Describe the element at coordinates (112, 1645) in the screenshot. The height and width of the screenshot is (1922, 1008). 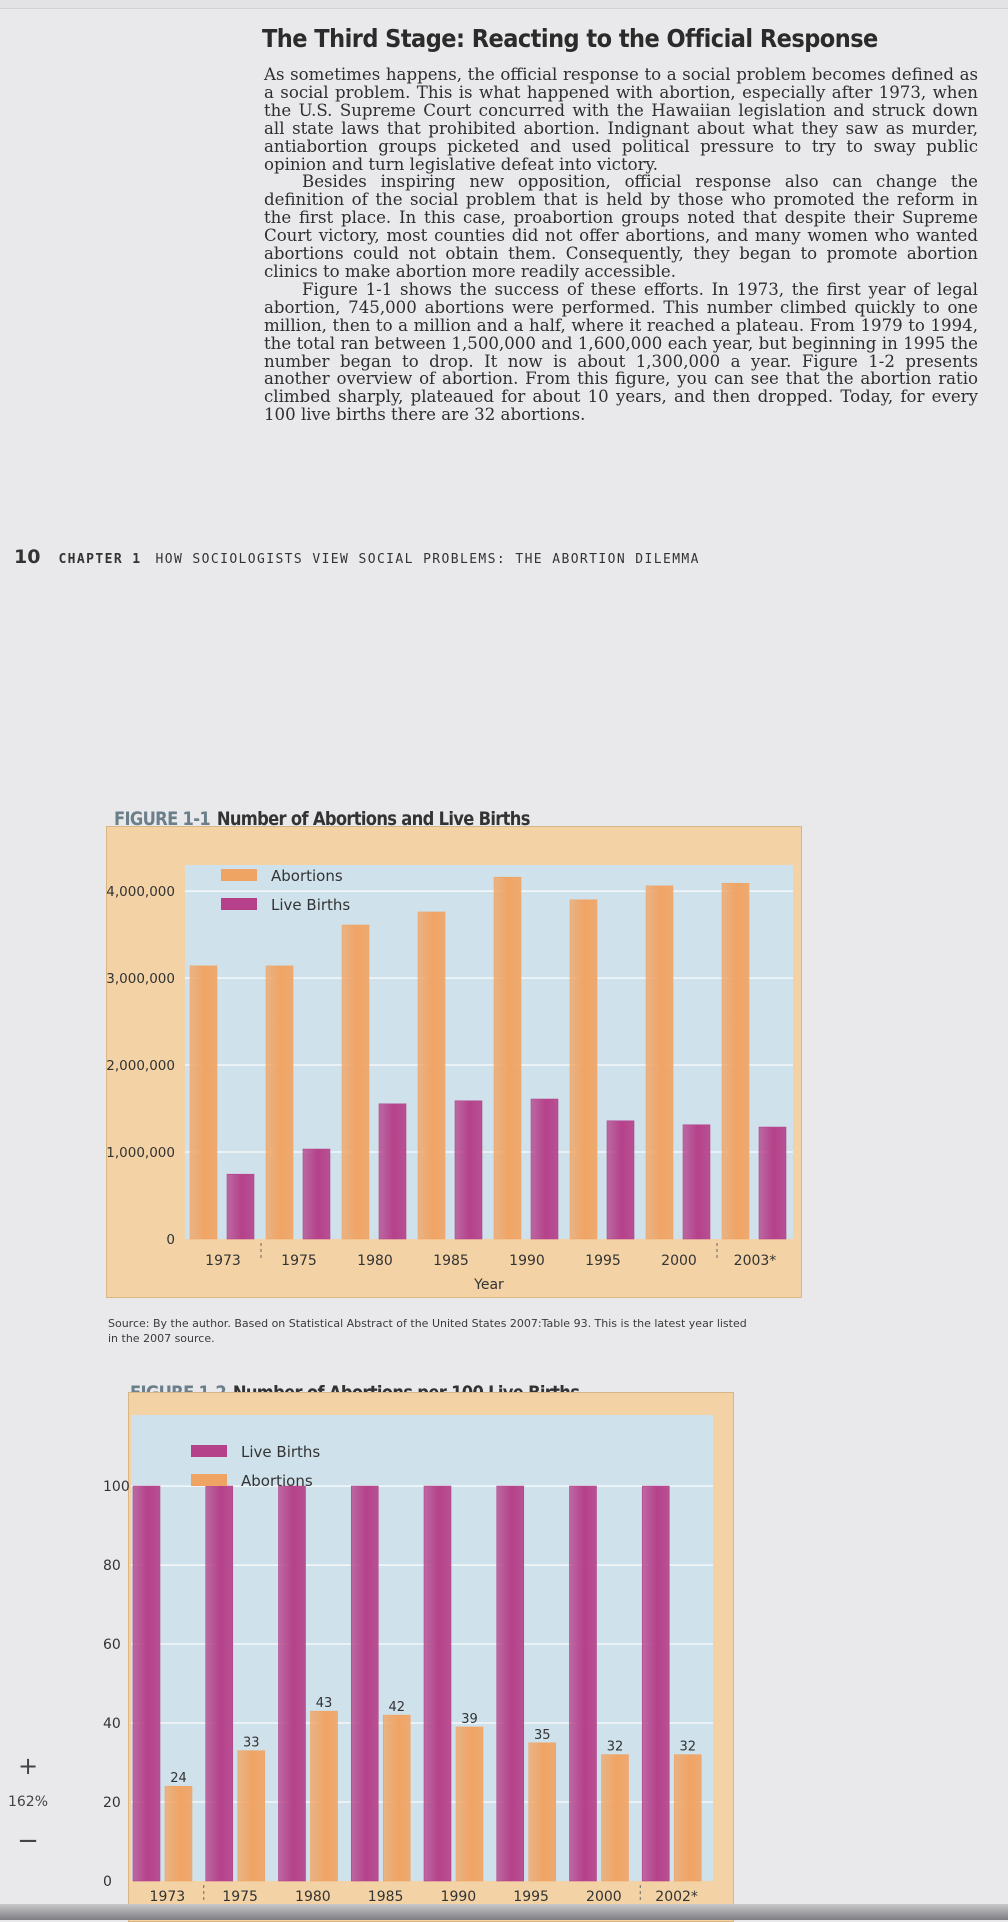
I see `f2-y-tick-label: 60` at that location.